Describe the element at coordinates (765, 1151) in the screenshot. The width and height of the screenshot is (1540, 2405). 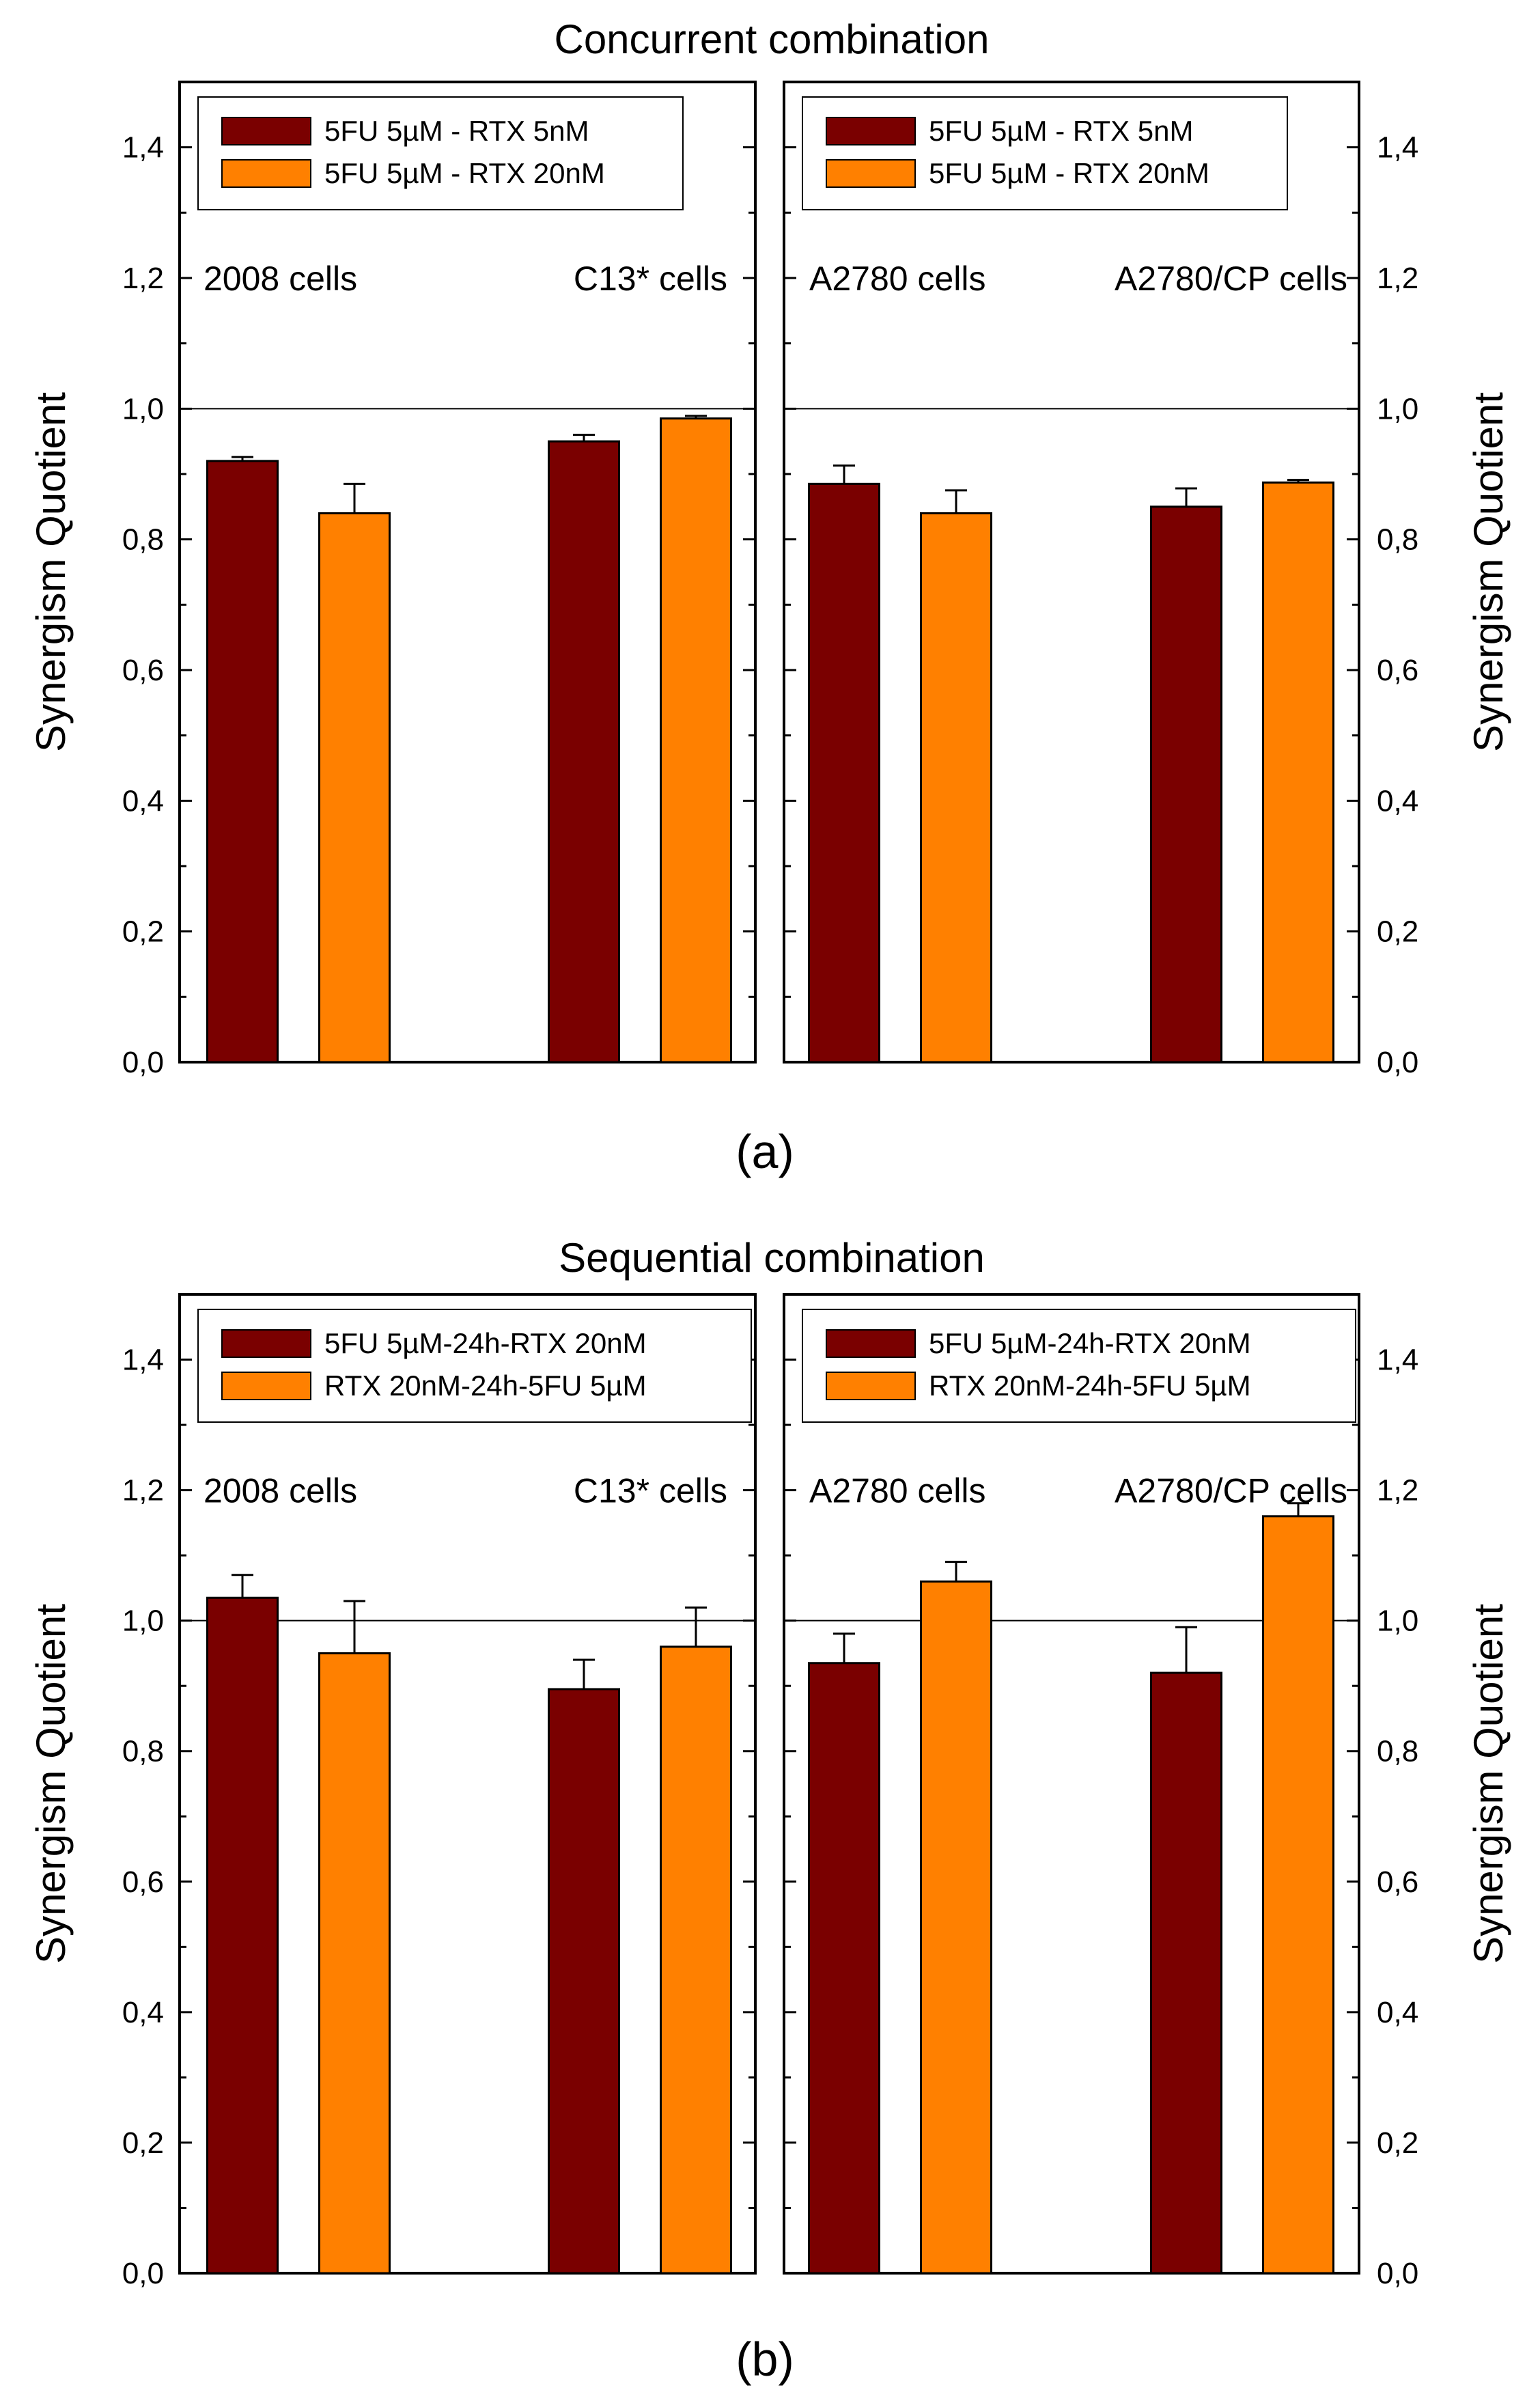
I see `subfigure-label: (a)` at that location.